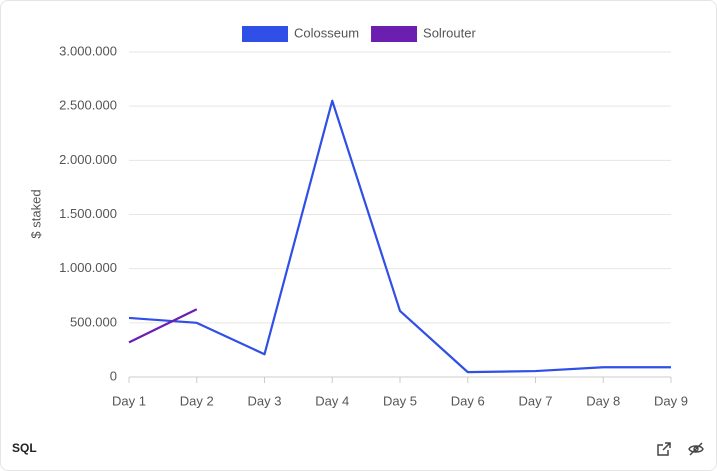 This screenshot has height=471, width=717. I want to click on series-line, so click(163, 326).